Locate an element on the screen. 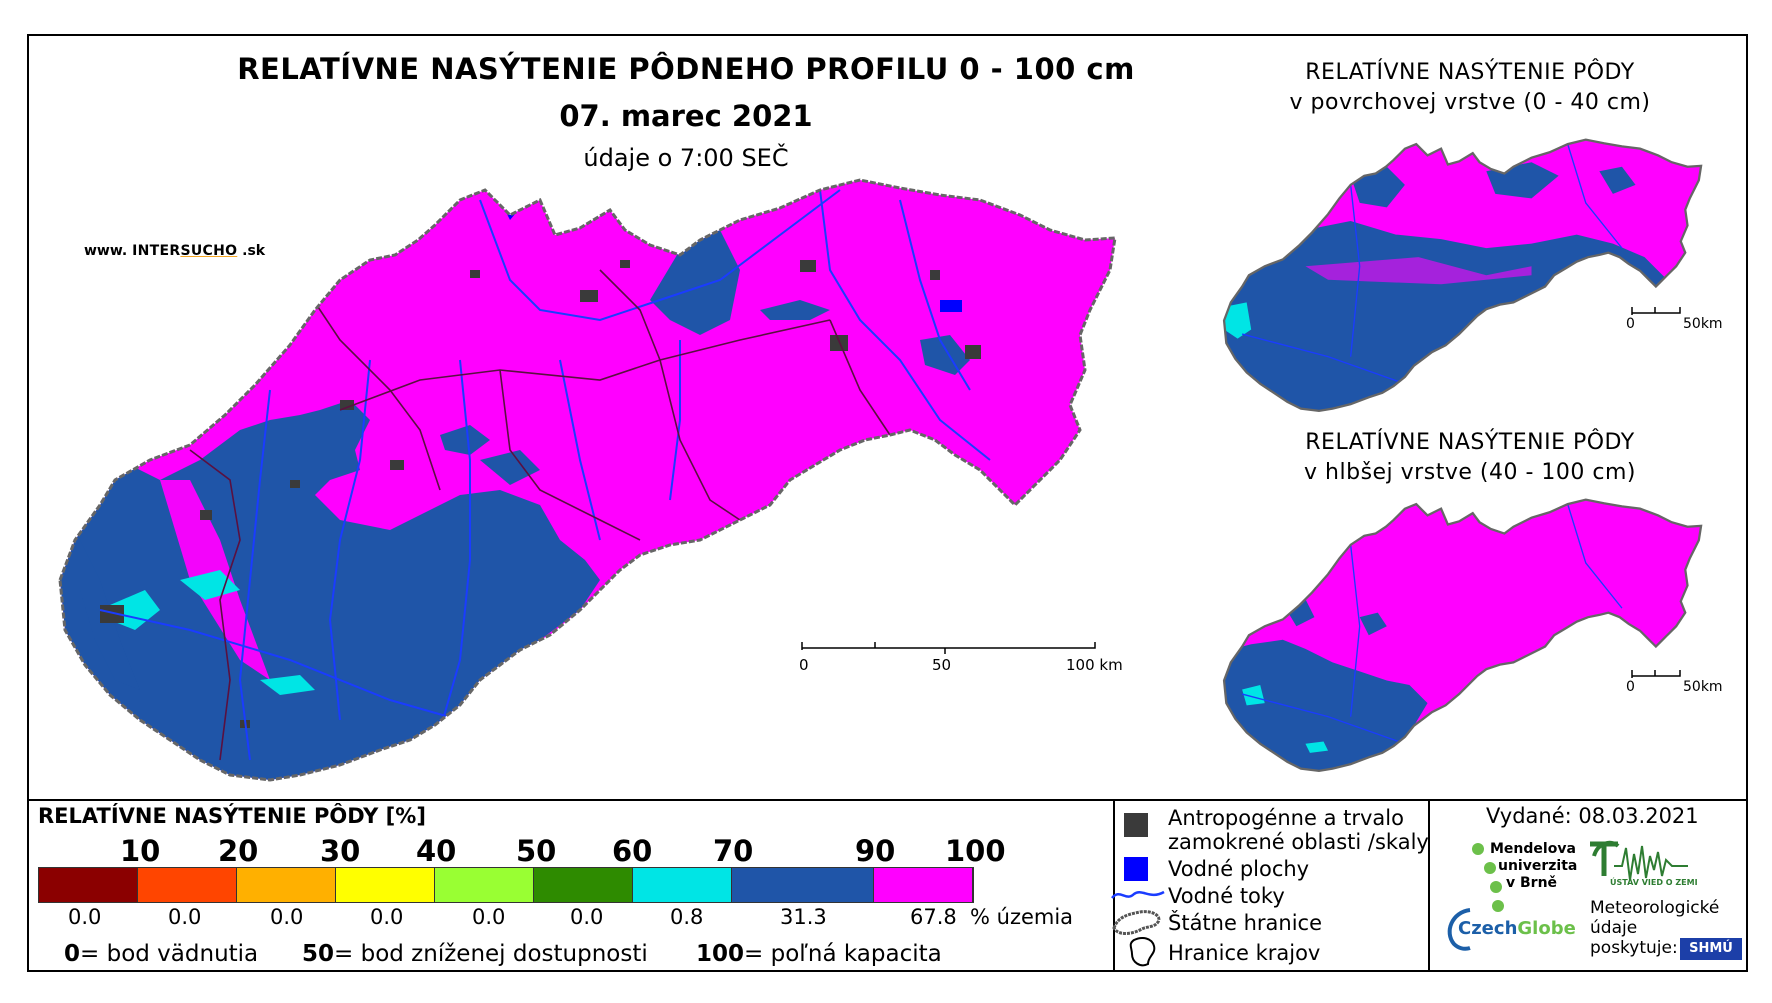 The width and height of the screenshot is (1772, 1003). explain-0-text: = bod vädnutia is located at coordinates (169, 954).